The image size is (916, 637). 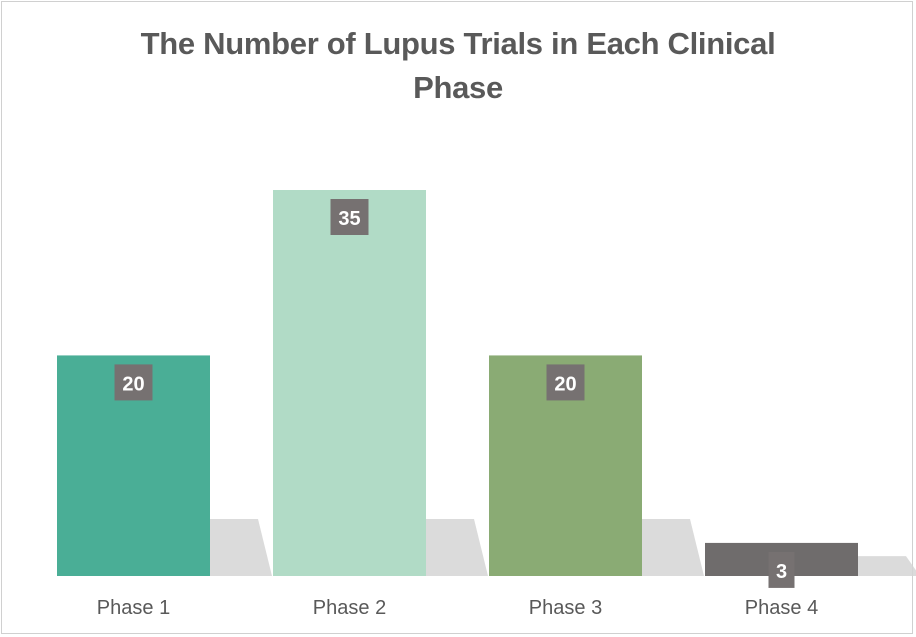 What do you see at coordinates (457, 608) in the screenshot?
I see `category-axis: Phase 1 Phase 2 Phase 3 Phase 4` at bounding box center [457, 608].